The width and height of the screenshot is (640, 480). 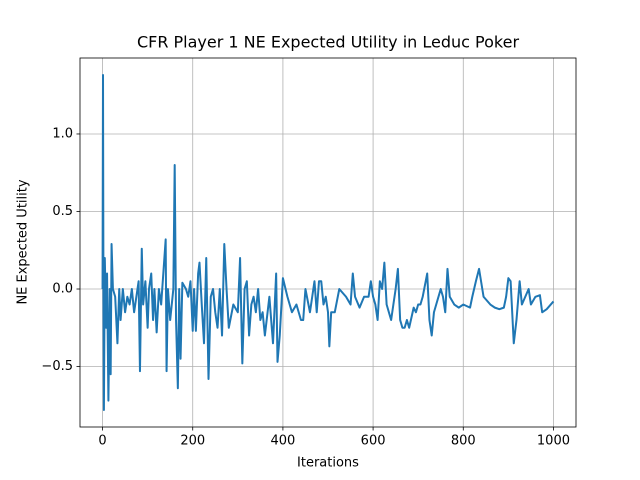 I want to click on x-tick-label: 400, so click(x=282, y=441).